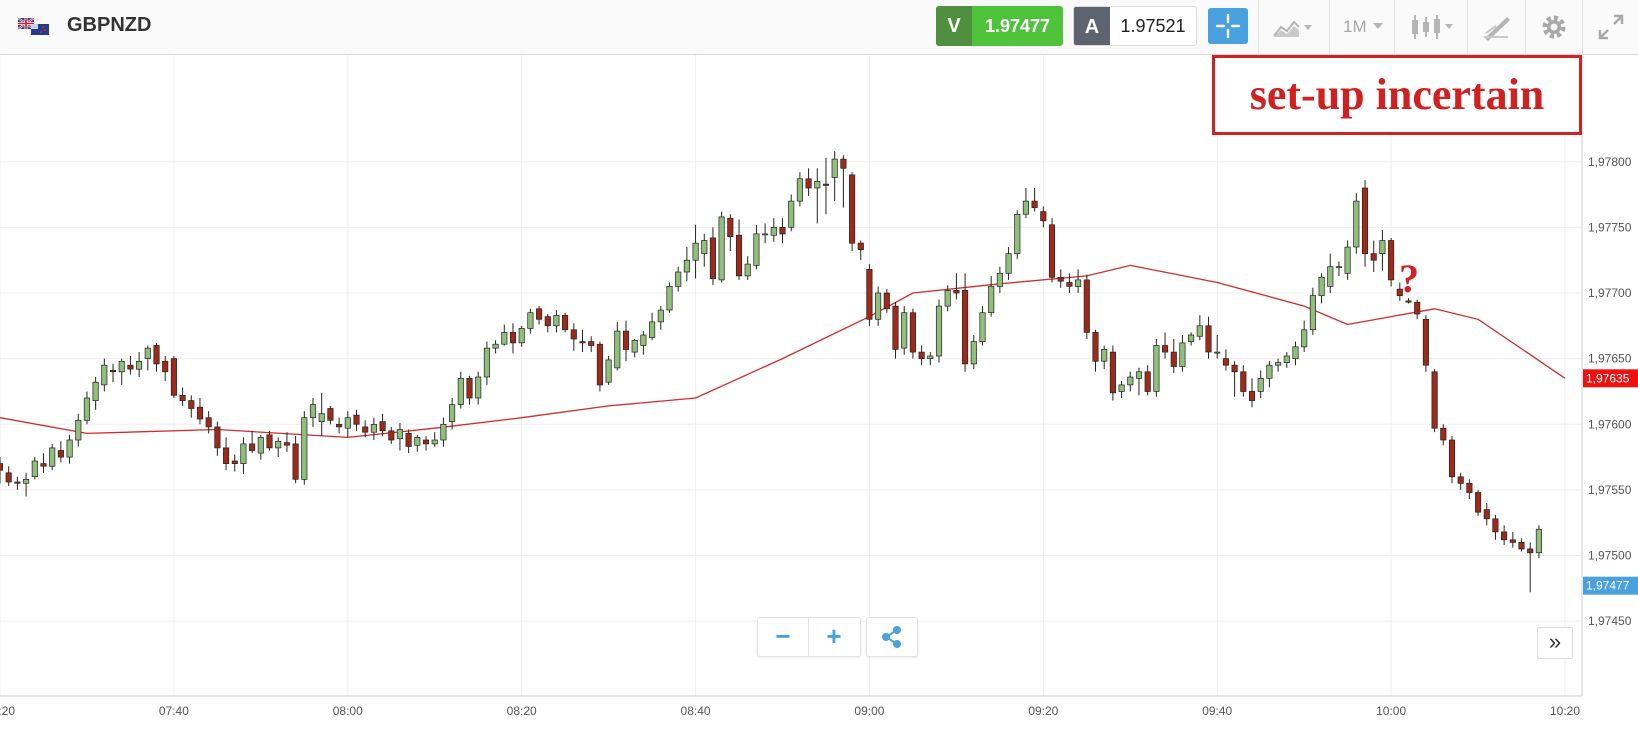 The image size is (1638, 729). Describe the element at coordinates (1430, 27) in the screenshot. I see `candle-type-button` at that location.